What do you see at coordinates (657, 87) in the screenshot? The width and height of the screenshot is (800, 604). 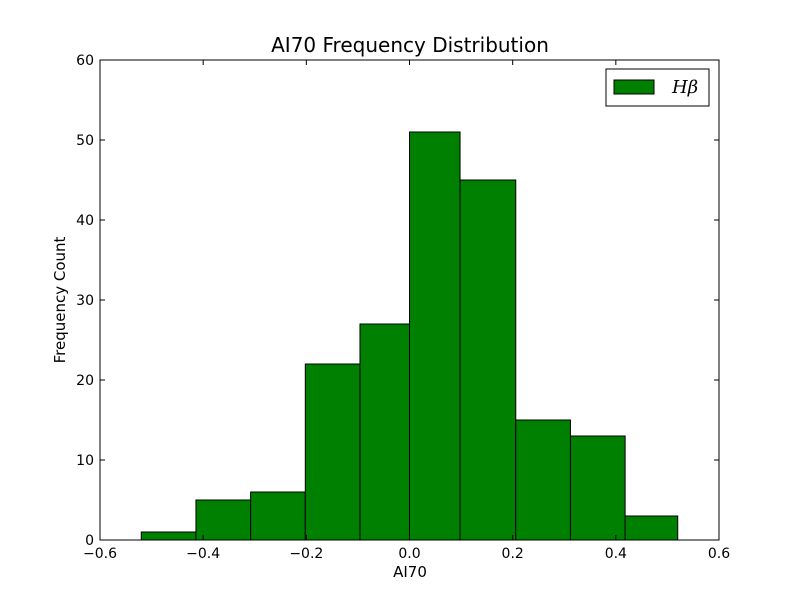 I see `legend: Hβ` at bounding box center [657, 87].